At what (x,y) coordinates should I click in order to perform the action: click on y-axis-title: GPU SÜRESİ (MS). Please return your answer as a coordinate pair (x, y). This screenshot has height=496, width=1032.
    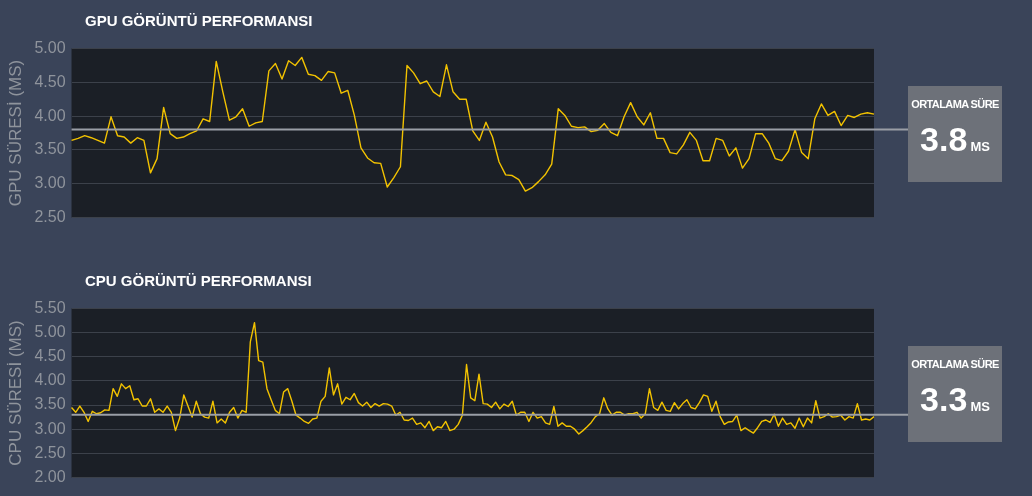
    Looking at the image, I should click on (15, 133).